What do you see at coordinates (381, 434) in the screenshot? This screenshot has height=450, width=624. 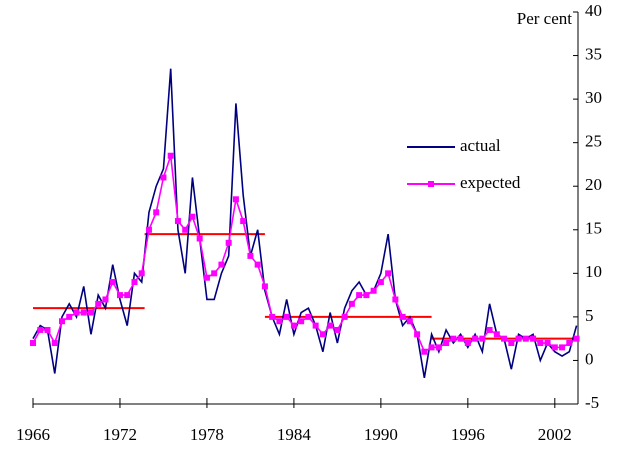 I see `x-tick-label: 1990` at bounding box center [381, 434].